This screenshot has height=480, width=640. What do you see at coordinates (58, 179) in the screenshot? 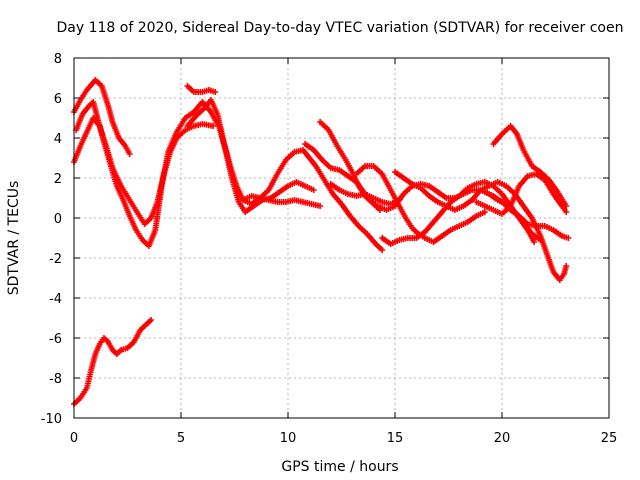
I see `y-tick-label: 2` at bounding box center [58, 179].